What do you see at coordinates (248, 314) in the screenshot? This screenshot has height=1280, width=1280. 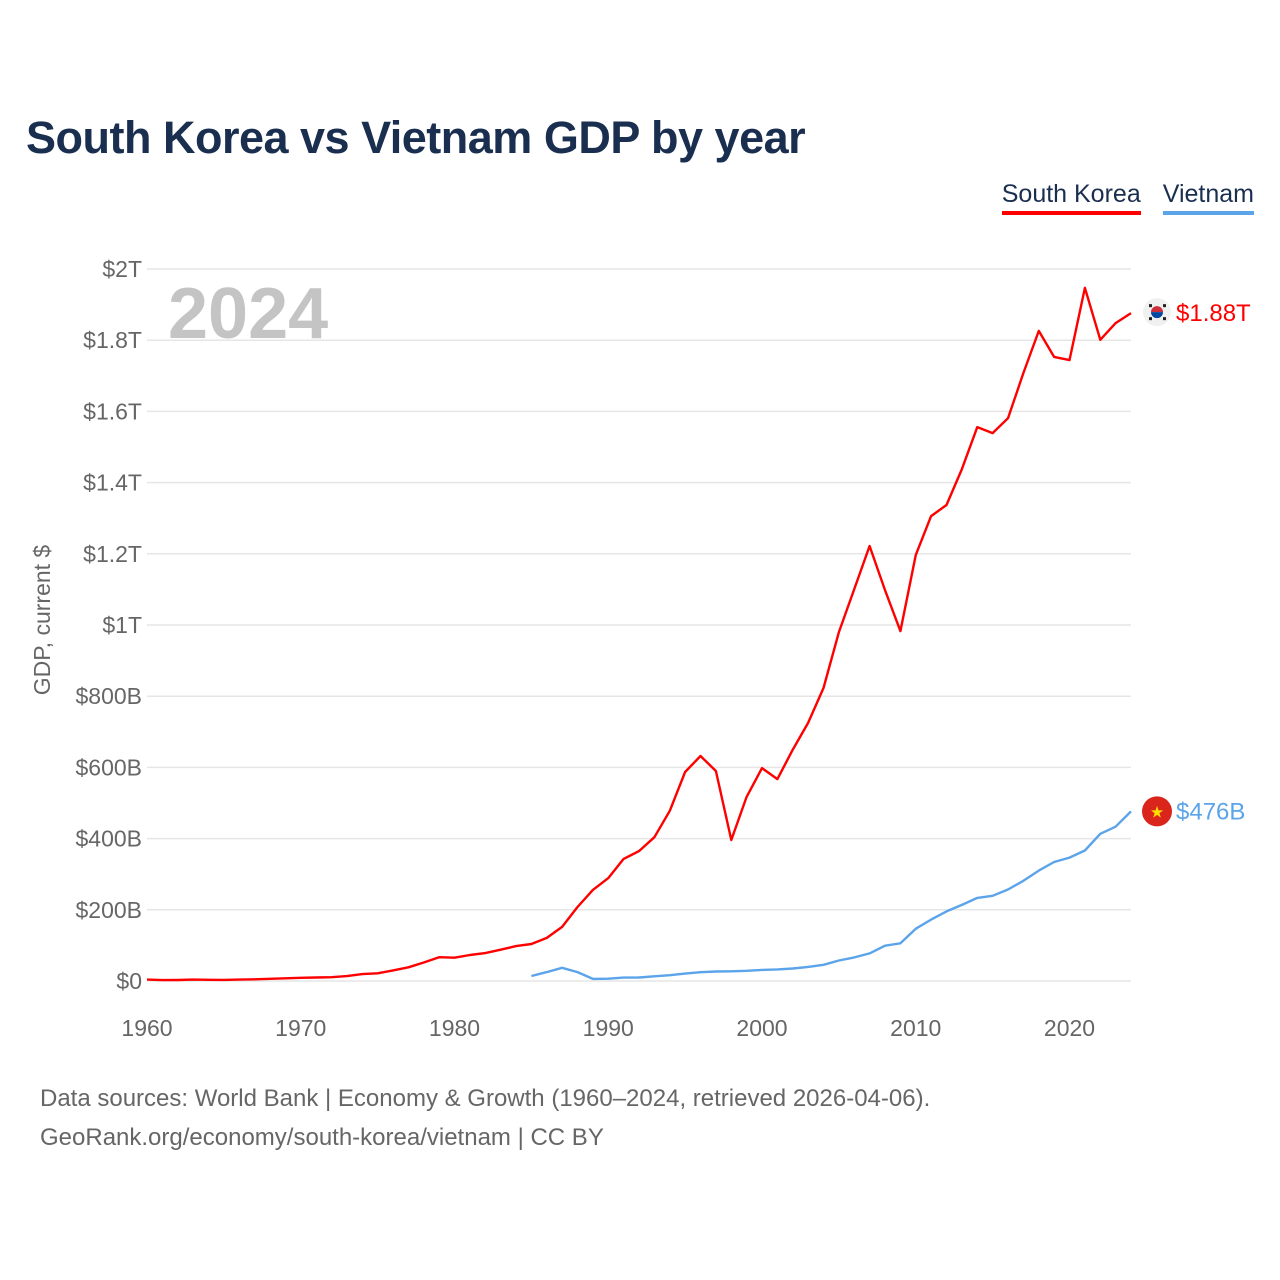 I see `year-watermark: 2024` at bounding box center [248, 314].